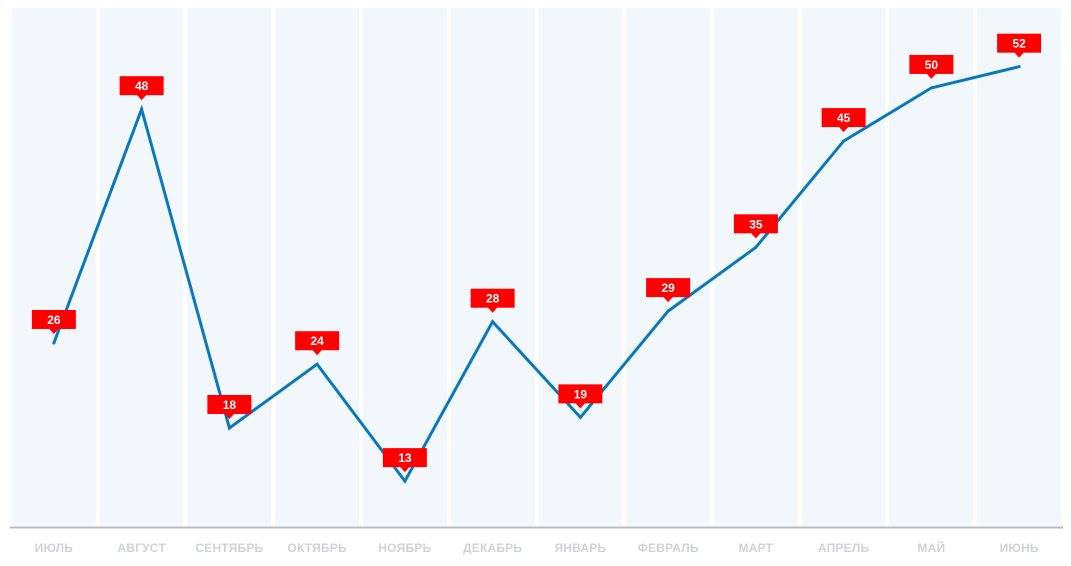 Image resolution: width=1071 pixels, height=566 pixels. Describe the element at coordinates (317, 548) in the screenshot. I see `x-tick-label: ОКТЯБРЬ` at that location.